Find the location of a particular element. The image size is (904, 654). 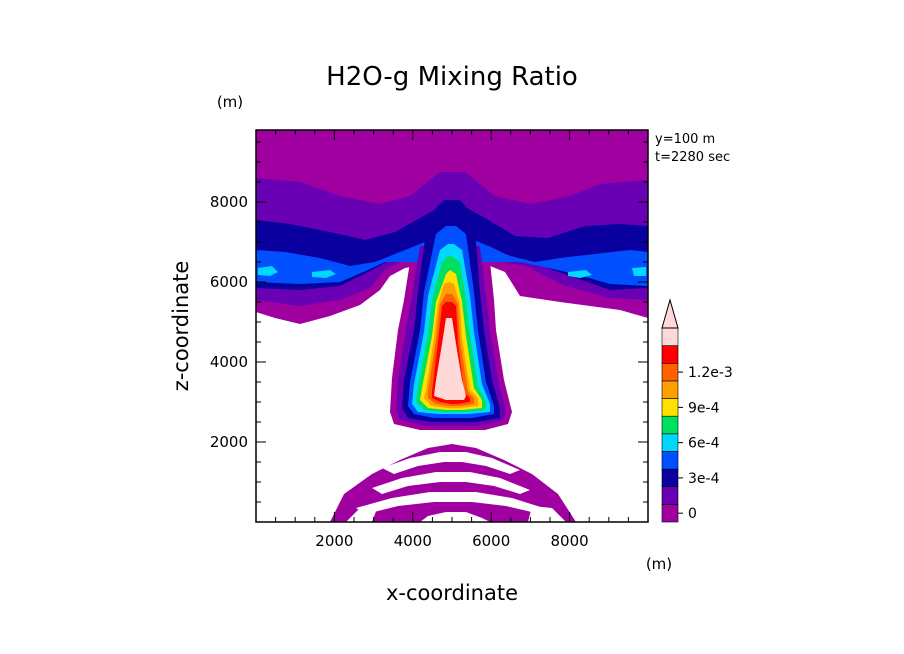

x-tick-label: 2000 is located at coordinates (334, 541).